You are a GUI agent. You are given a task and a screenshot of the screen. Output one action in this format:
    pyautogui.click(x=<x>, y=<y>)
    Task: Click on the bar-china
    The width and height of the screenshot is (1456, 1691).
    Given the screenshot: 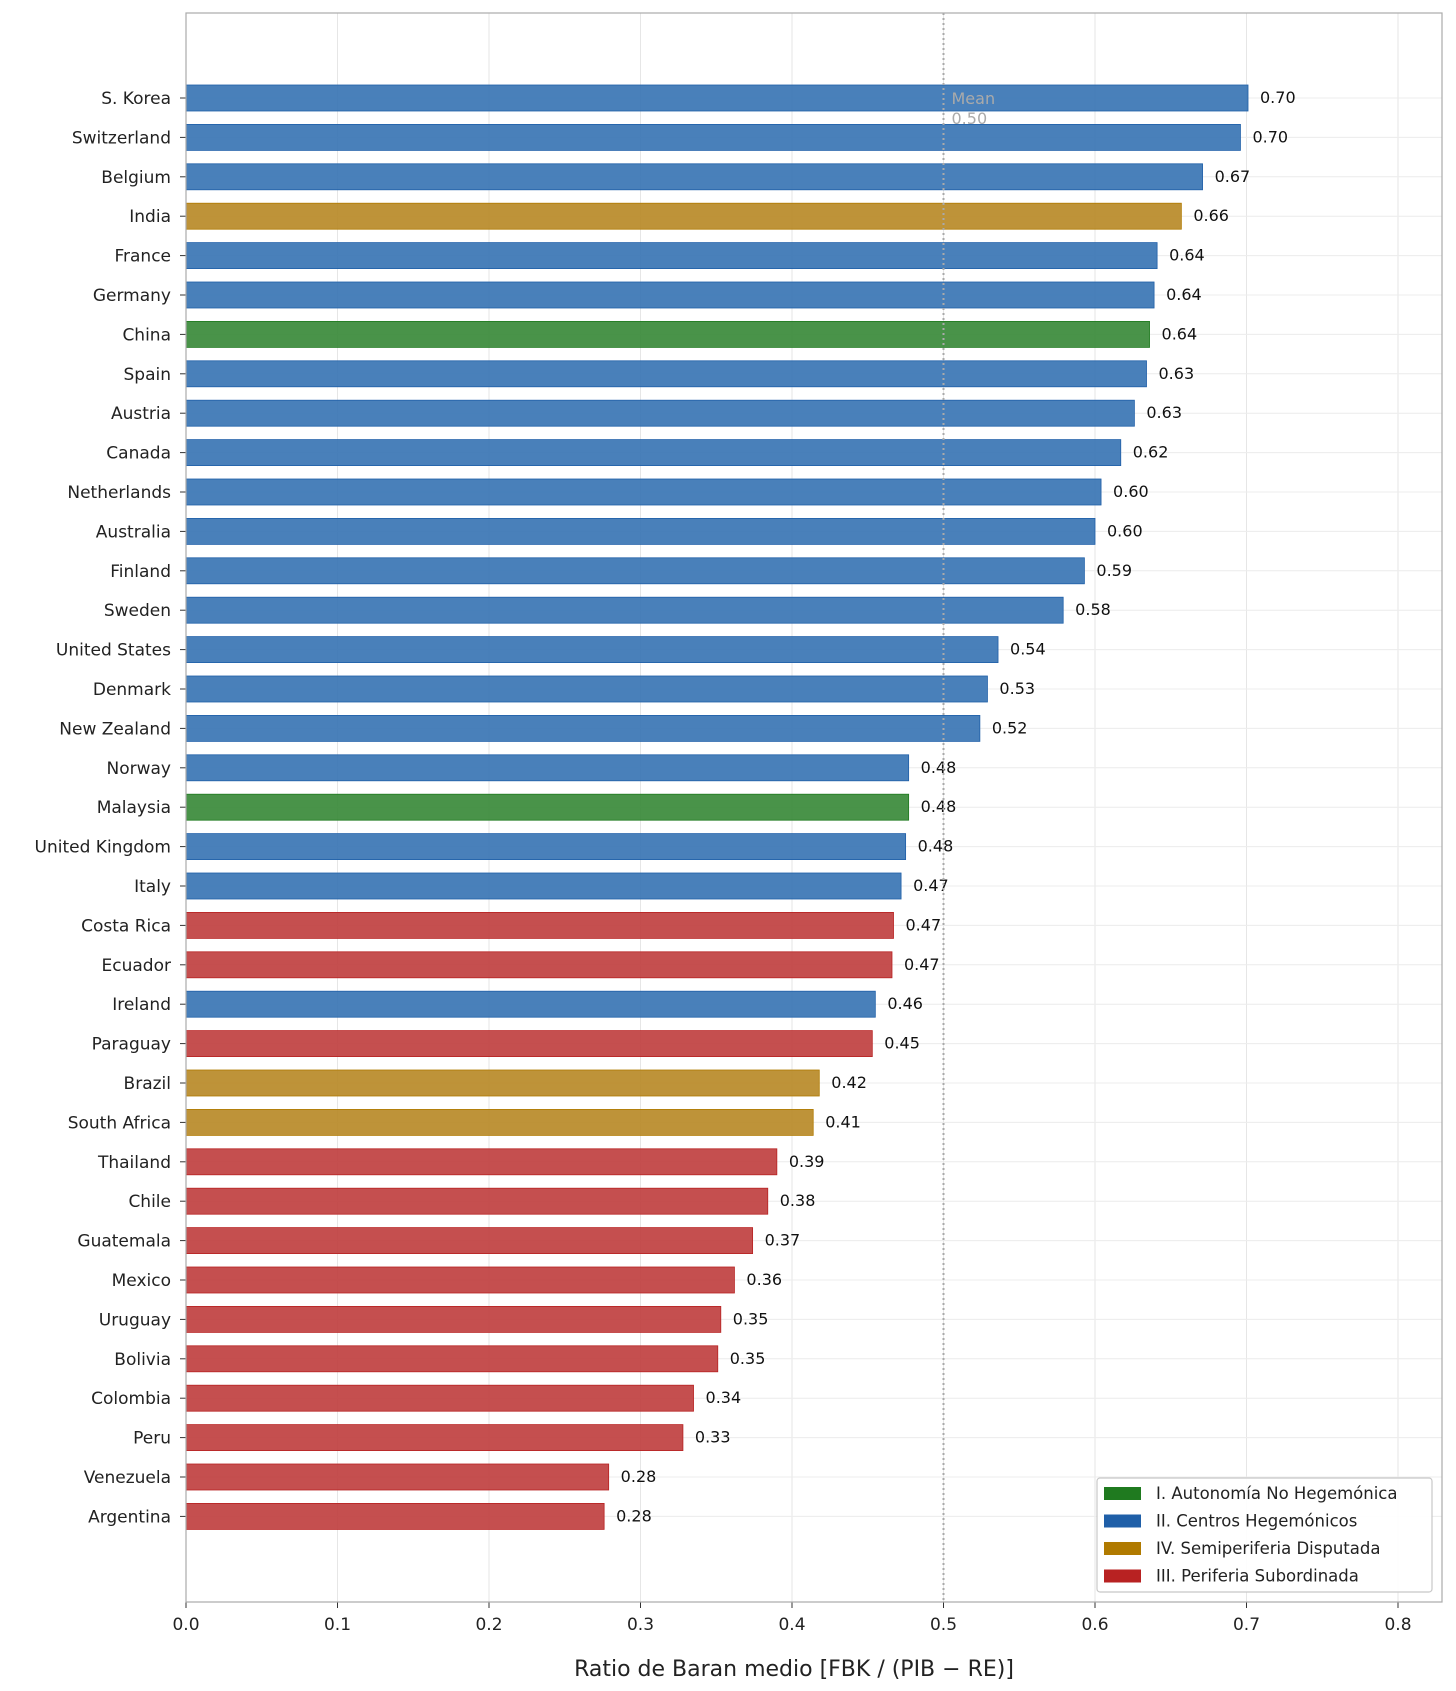 What is the action you would take?
    pyautogui.click(x=667, y=334)
    